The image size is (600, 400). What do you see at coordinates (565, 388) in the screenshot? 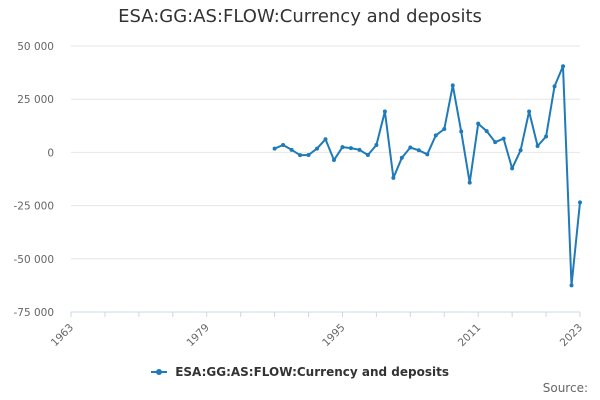
I see `source-label: Source:` at bounding box center [565, 388].